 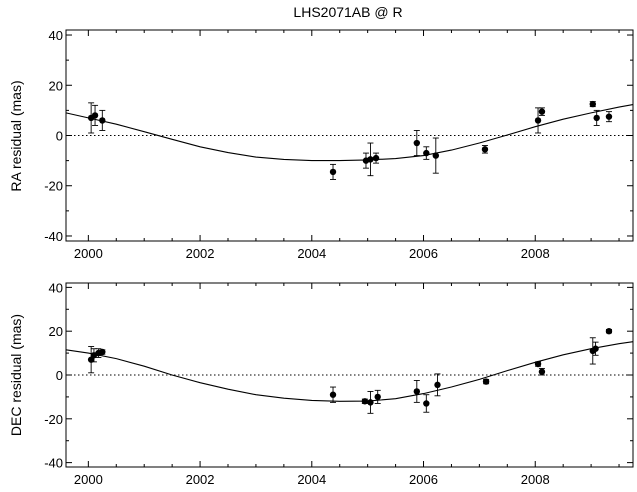 I want to click on dec-x-tick-label: 2006, so click(x=423, y=479).